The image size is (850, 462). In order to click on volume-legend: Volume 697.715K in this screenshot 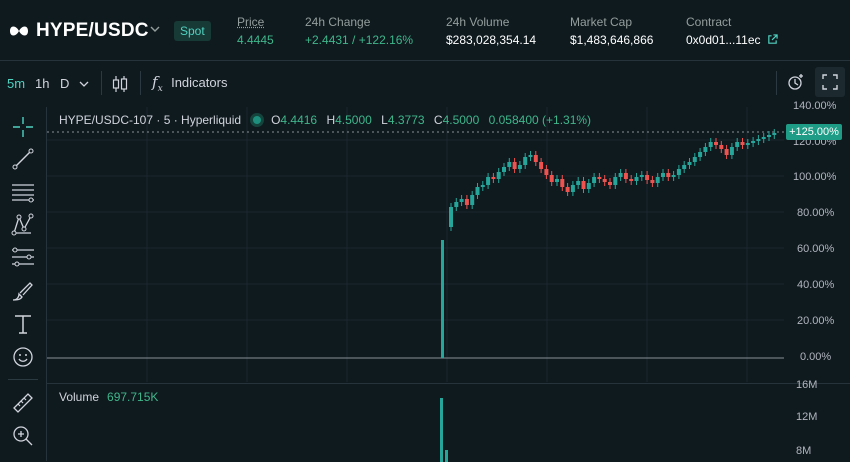, I will do `click(108, 397)`.